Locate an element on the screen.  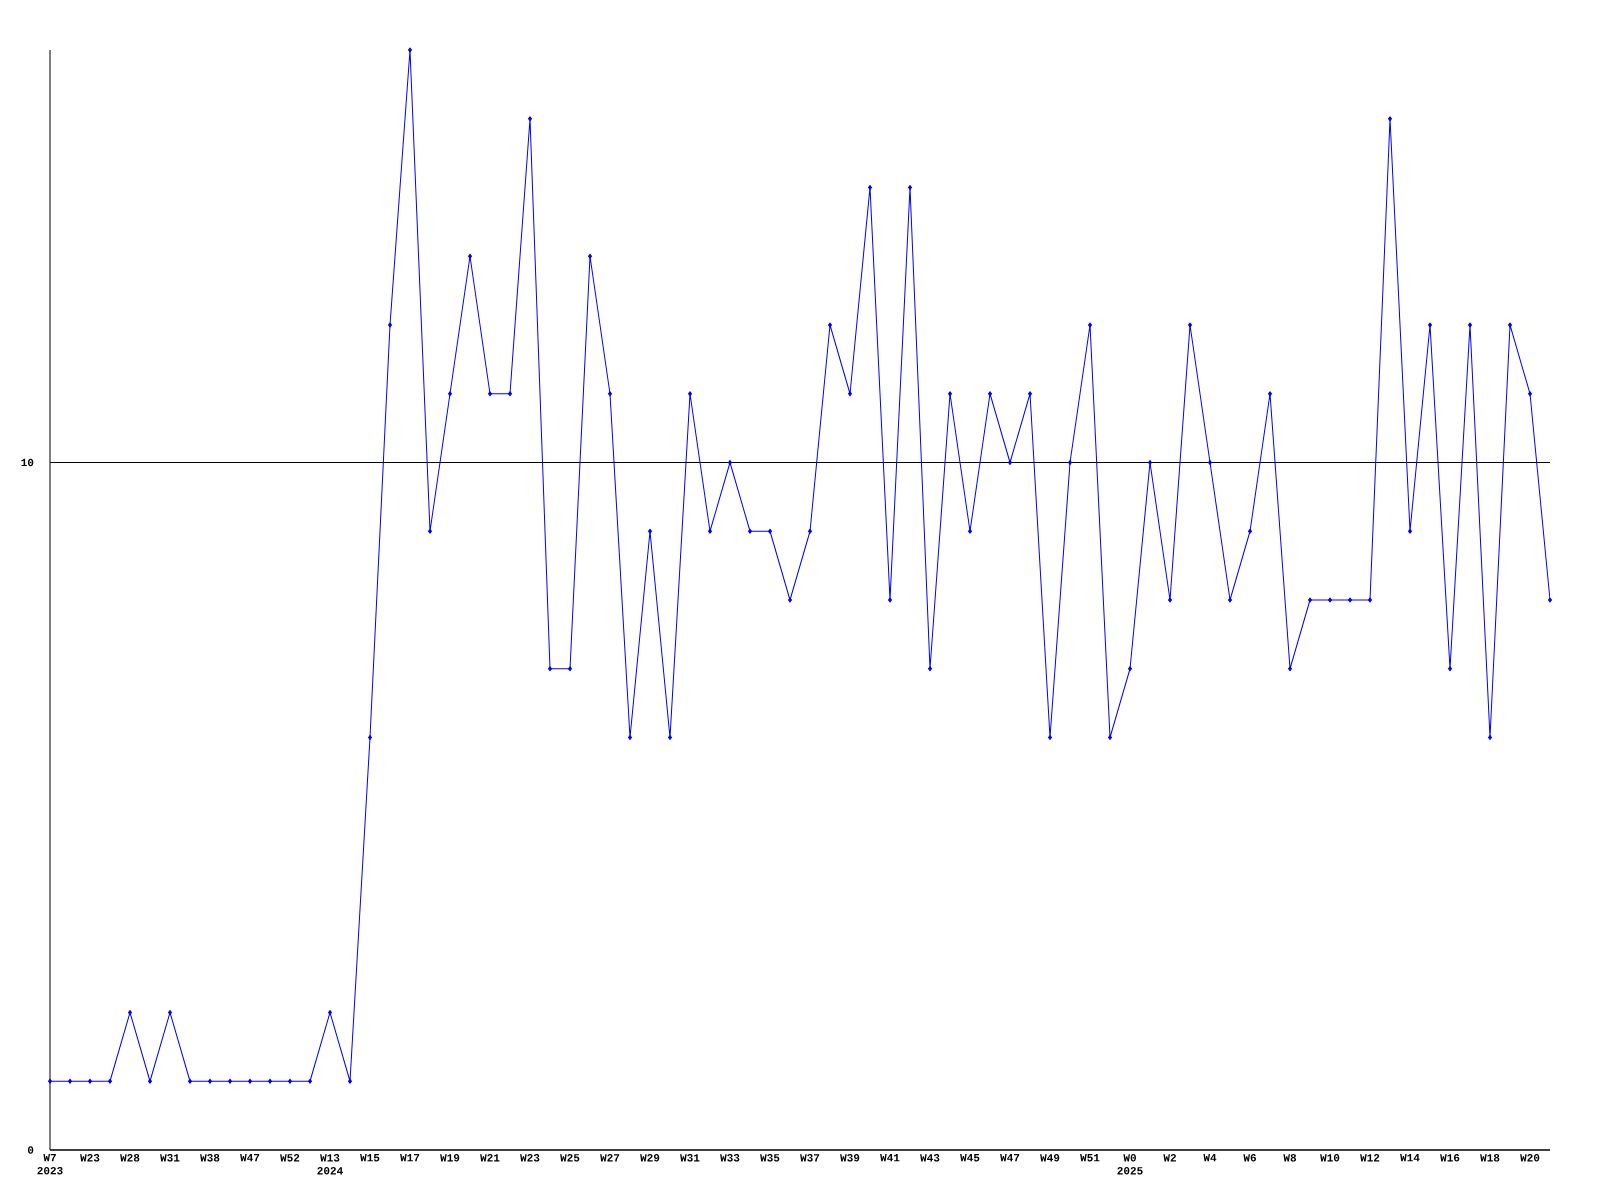
y-tick-label: 0 is located at coordinates (30, 1150).